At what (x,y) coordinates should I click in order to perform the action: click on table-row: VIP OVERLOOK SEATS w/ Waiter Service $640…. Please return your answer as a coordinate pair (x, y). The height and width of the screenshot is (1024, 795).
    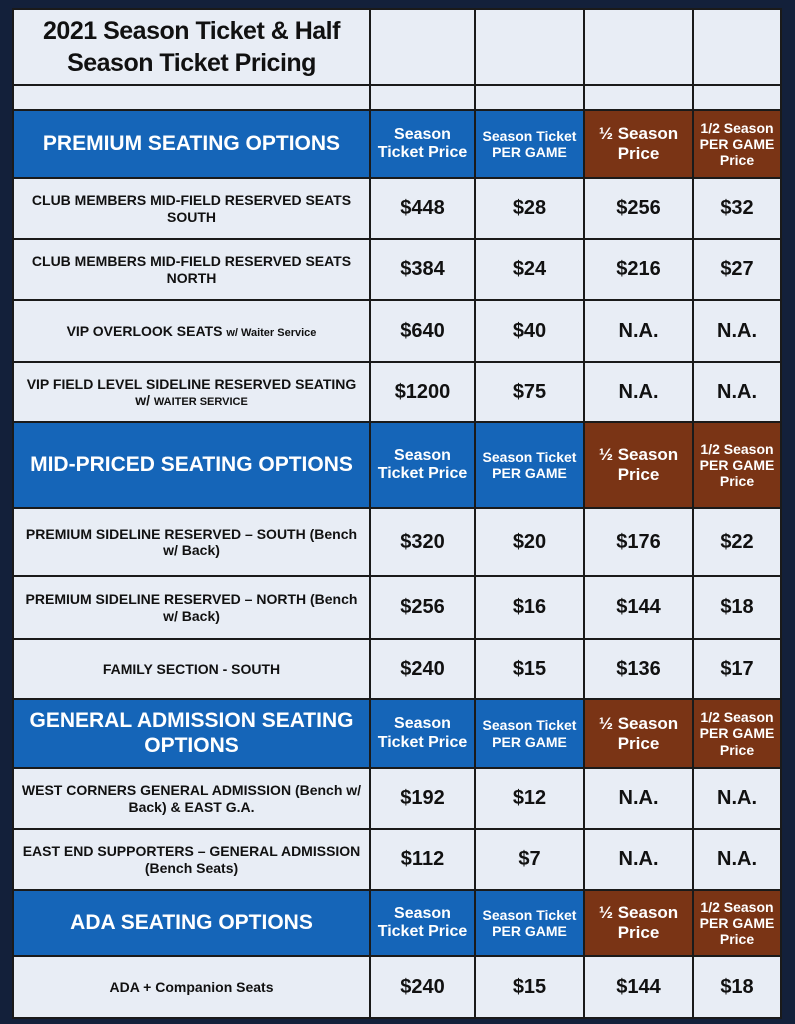
    Looking at the image, I should click on (397, 331).